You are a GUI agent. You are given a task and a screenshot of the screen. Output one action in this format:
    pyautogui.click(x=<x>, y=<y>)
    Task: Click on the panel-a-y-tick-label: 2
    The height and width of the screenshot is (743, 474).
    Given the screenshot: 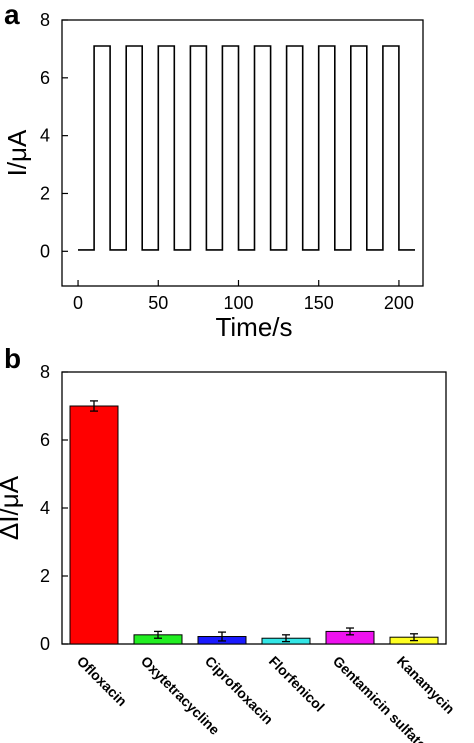 What is the action you would take?
    pyautogui.click(x=45, y=193)
    